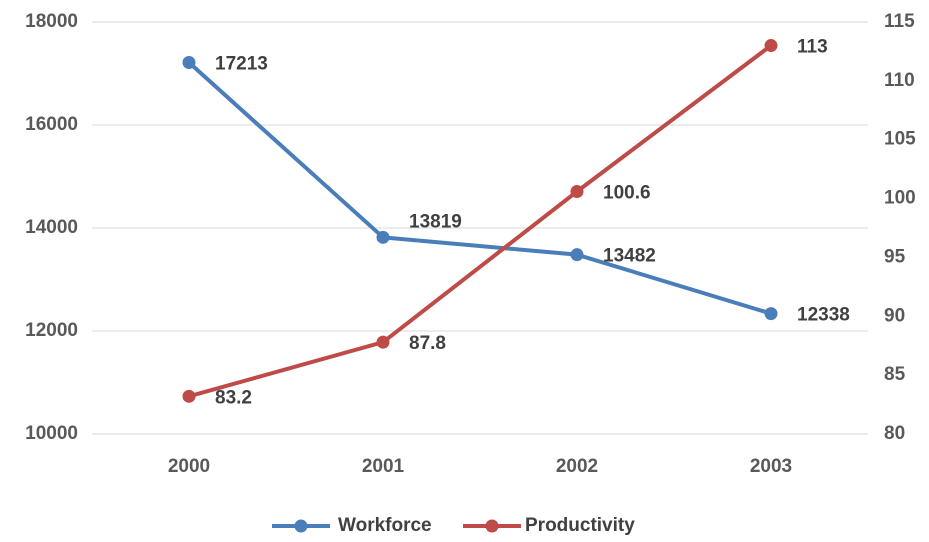 Image resolution: width=929 pixels, height=542 pixels. Describe the element at coordinates (51, 124) in the screenshot. I see `y-tick-label: 16000` at that location.